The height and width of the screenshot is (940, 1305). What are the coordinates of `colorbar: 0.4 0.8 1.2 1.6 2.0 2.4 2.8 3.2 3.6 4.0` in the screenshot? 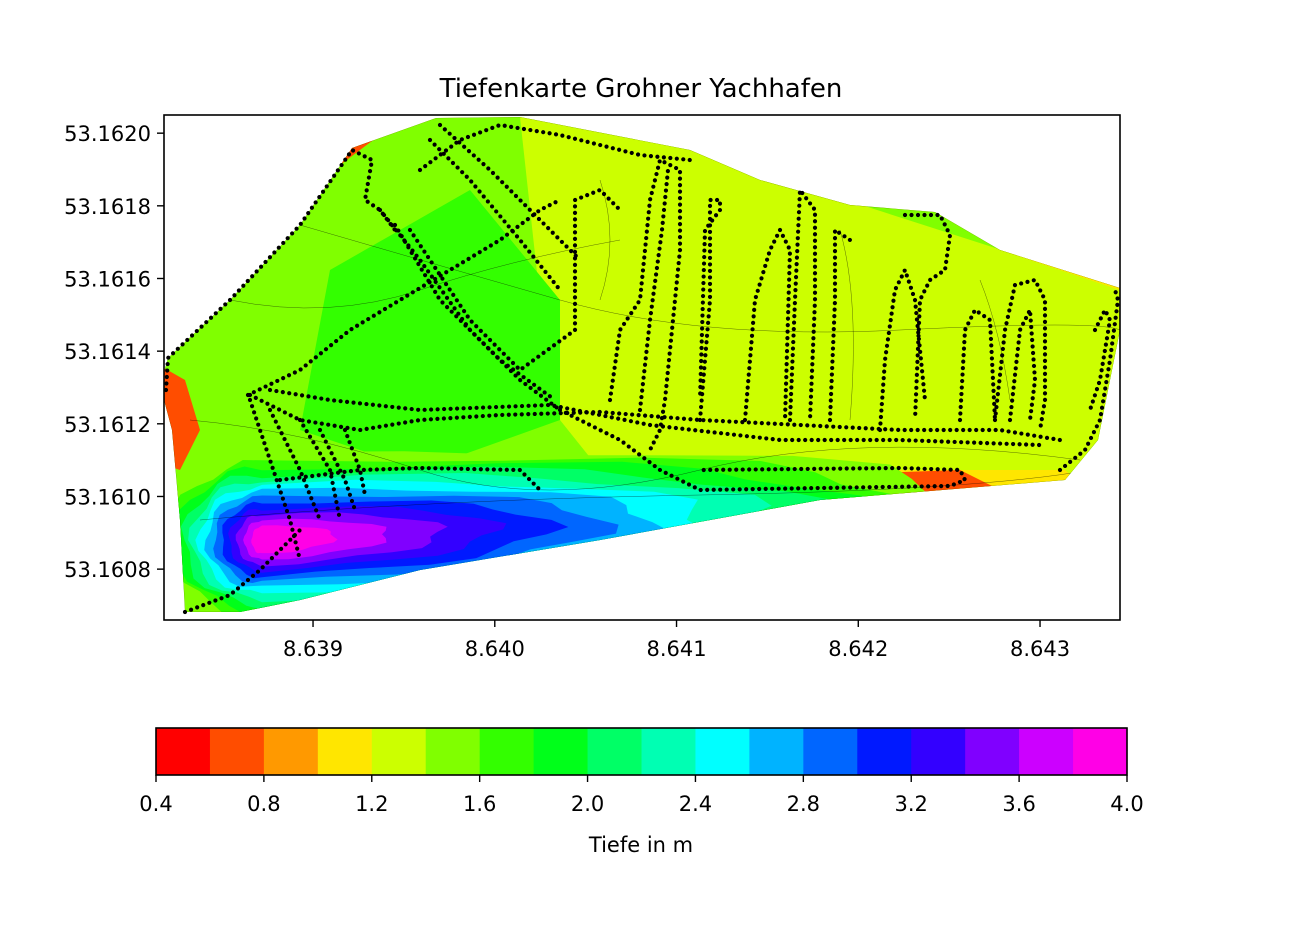 It's located at (641, 771).